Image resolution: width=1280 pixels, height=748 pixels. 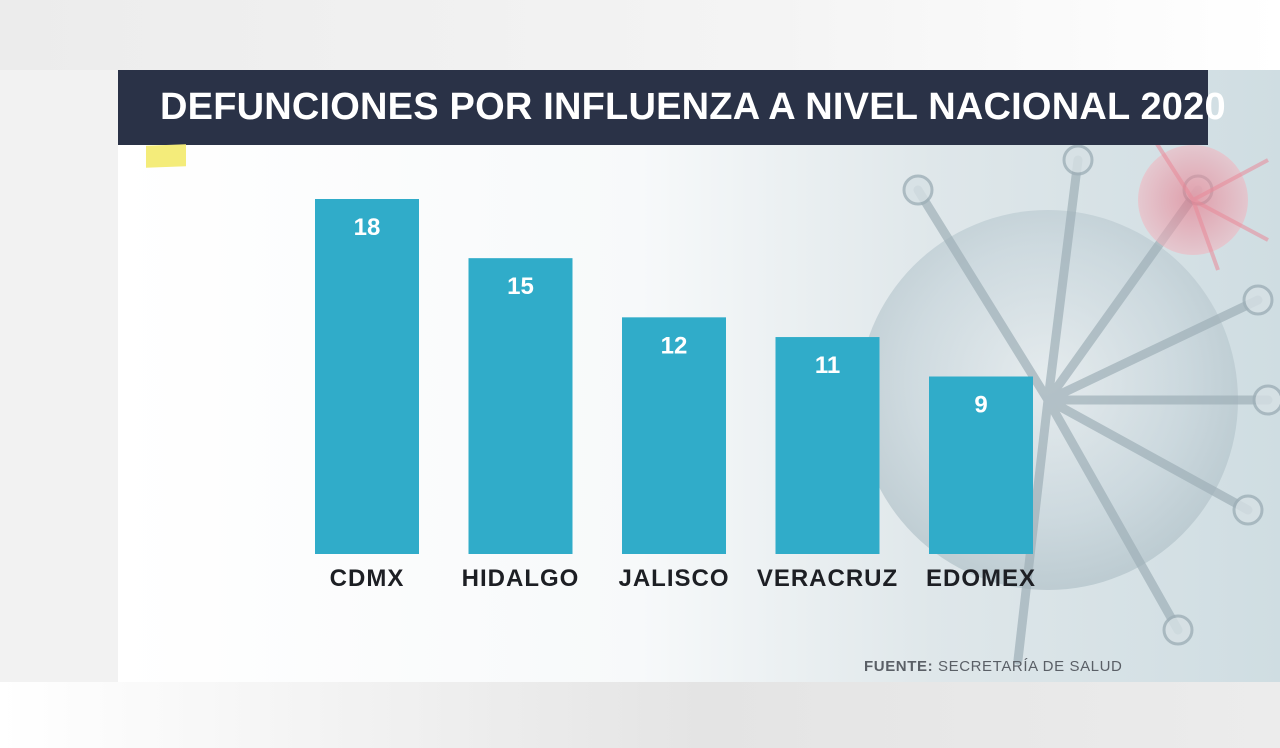 What do you see at coordinates (674, 345) in the screenshot?
I see `value-label-jalisco: 12` at bounding box center [674, 345].